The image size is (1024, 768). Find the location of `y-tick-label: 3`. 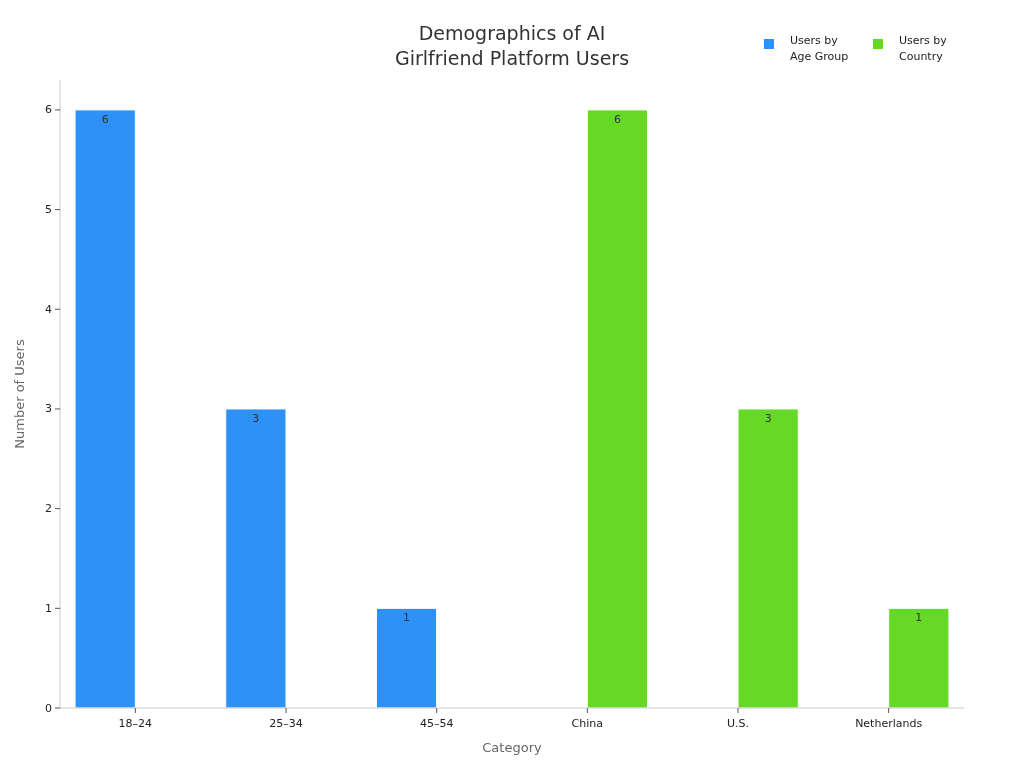

y-tick-label: 3 is located at coordinates (48, 409).